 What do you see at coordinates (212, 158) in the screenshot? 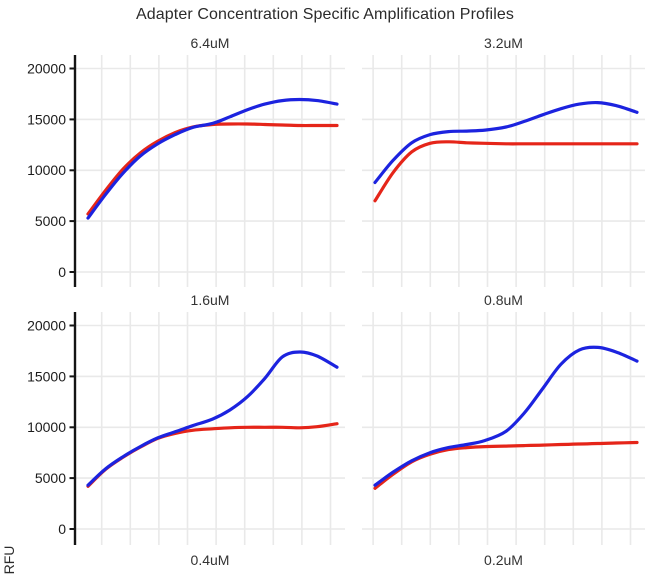
I see `blue-curve-6.4uM` at bounding box center [212, 158].